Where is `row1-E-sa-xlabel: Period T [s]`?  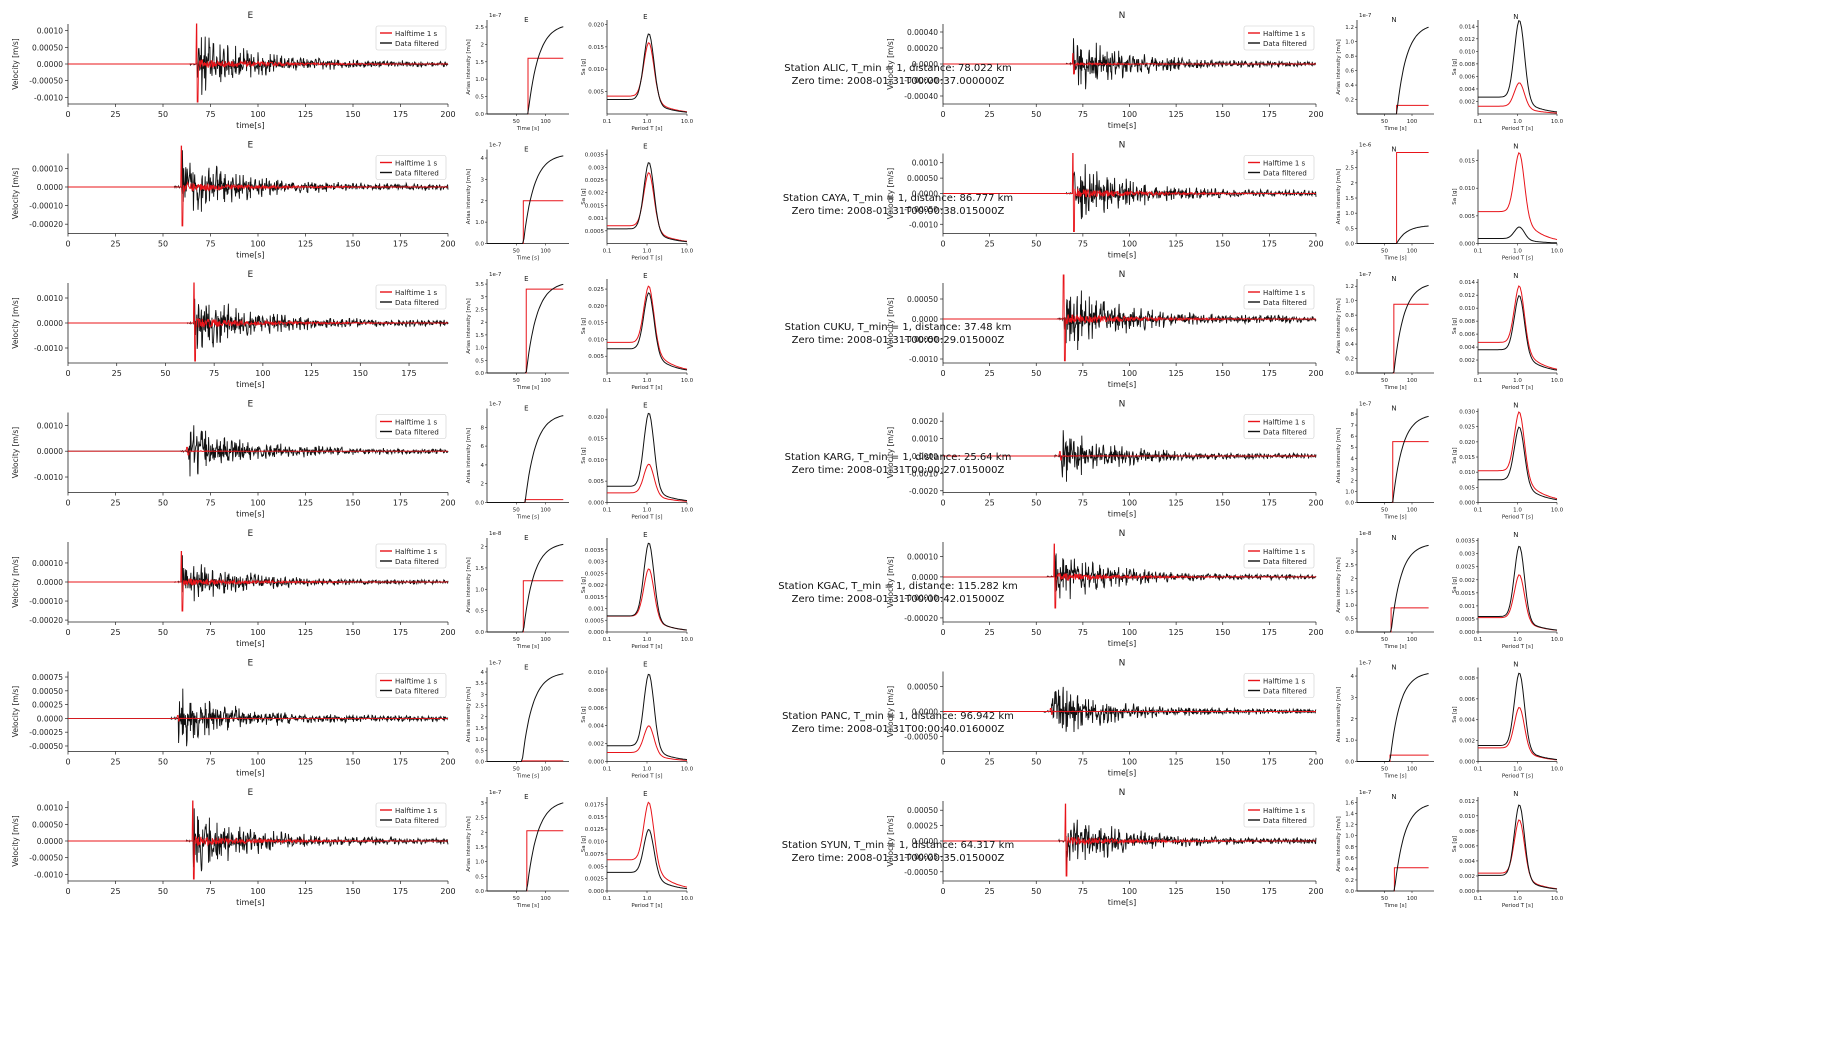 row1-E-sa-xlabel: Period T [s] is located at coordinates (646, 259).